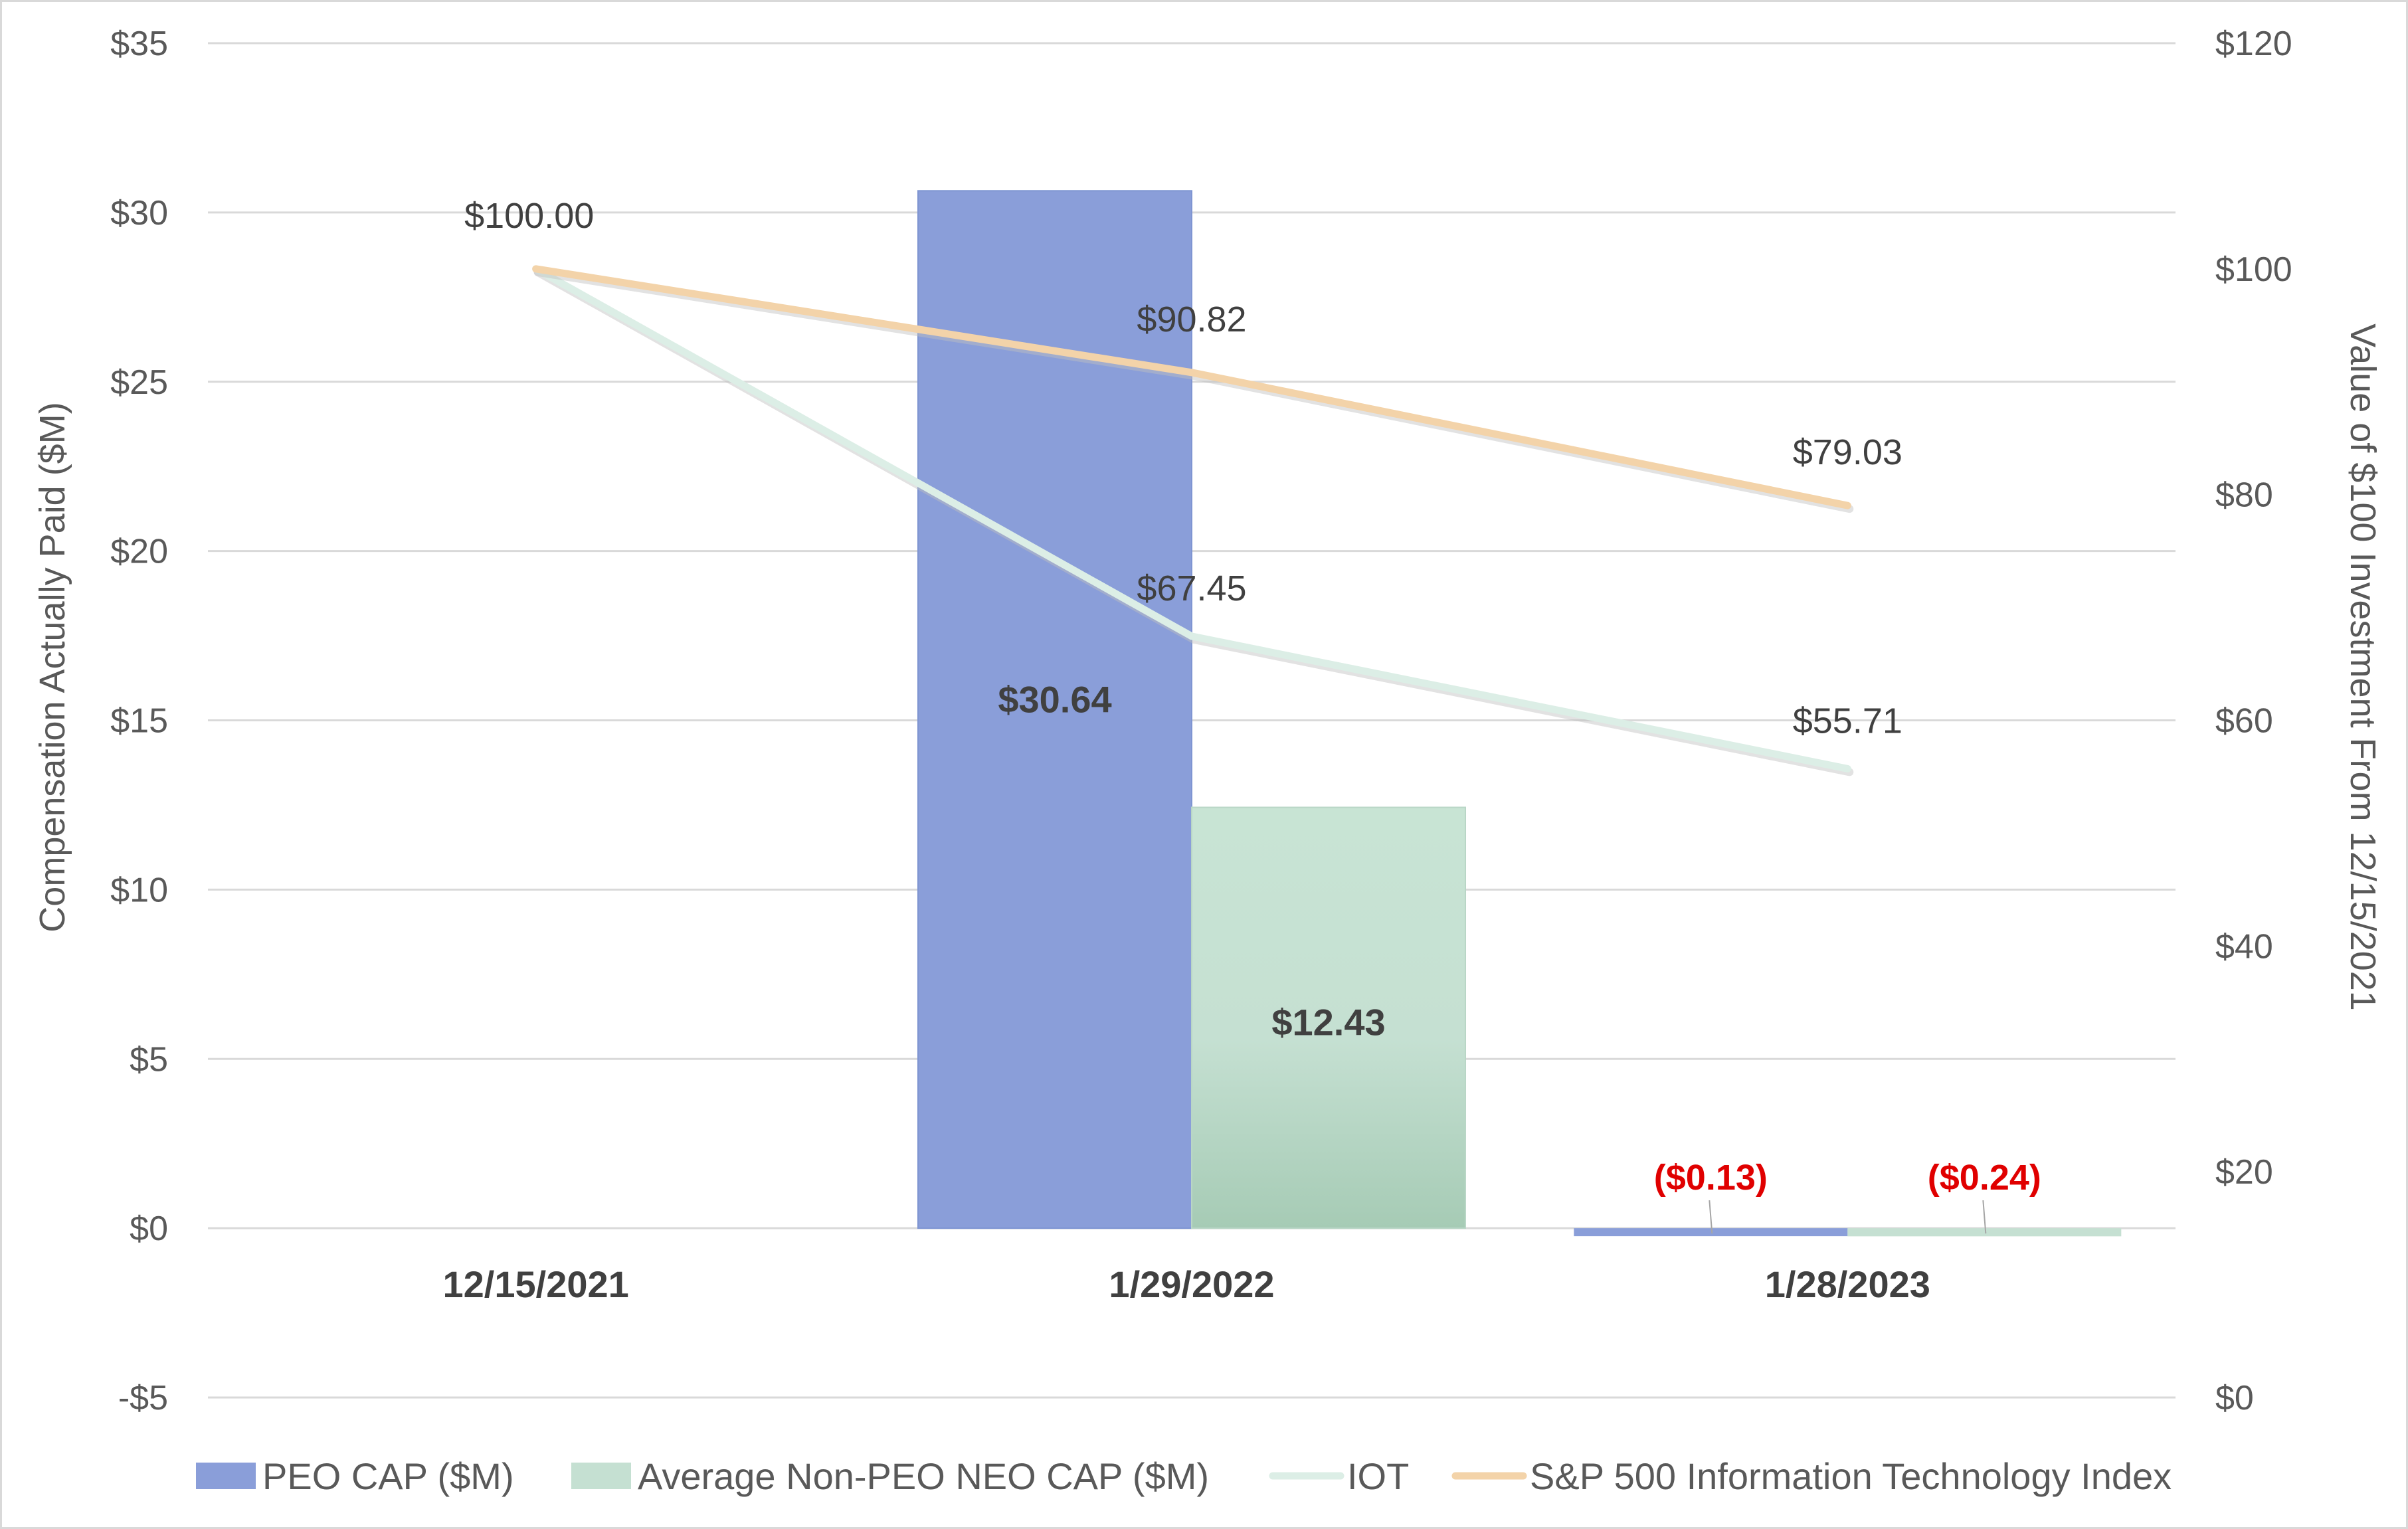 The width and height of the screenshot is (2408, 1529). I want to click on y-left-tick-label: $25, so click(139, 382).